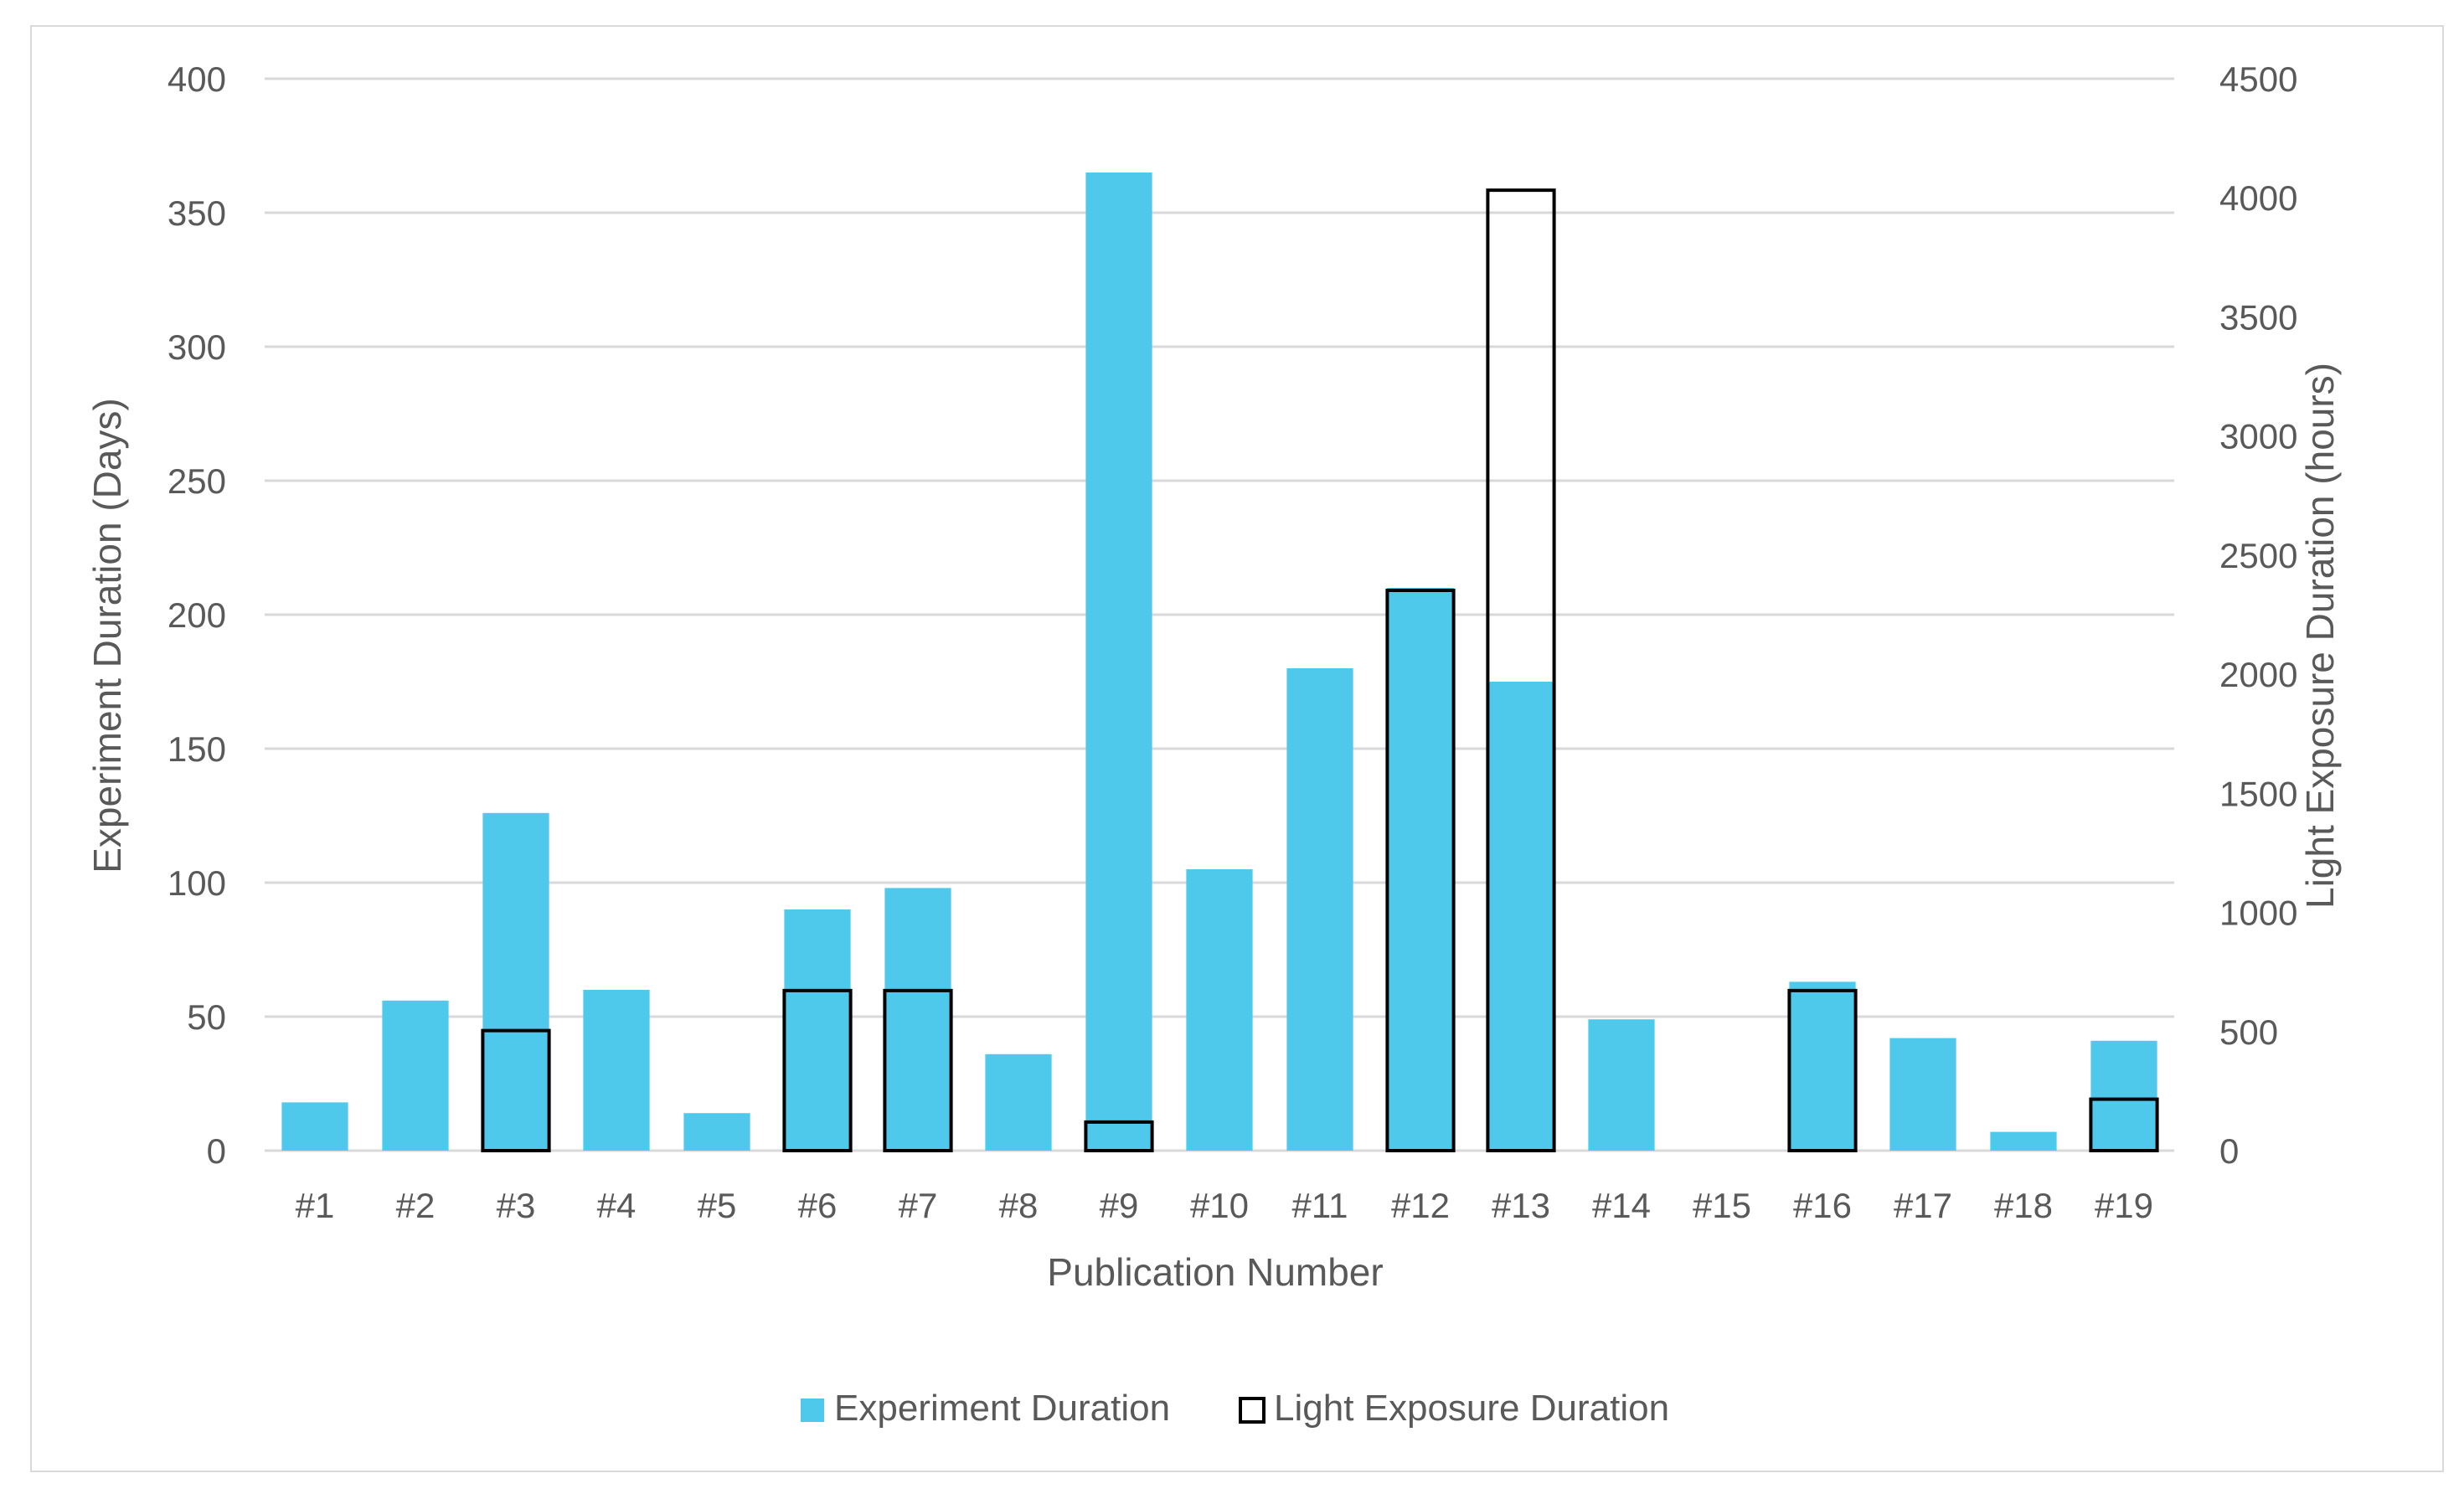 The height and width of the screenshot is (1499, 2464). I want to click on x-tick-label: #10, so click(1219, 1205).